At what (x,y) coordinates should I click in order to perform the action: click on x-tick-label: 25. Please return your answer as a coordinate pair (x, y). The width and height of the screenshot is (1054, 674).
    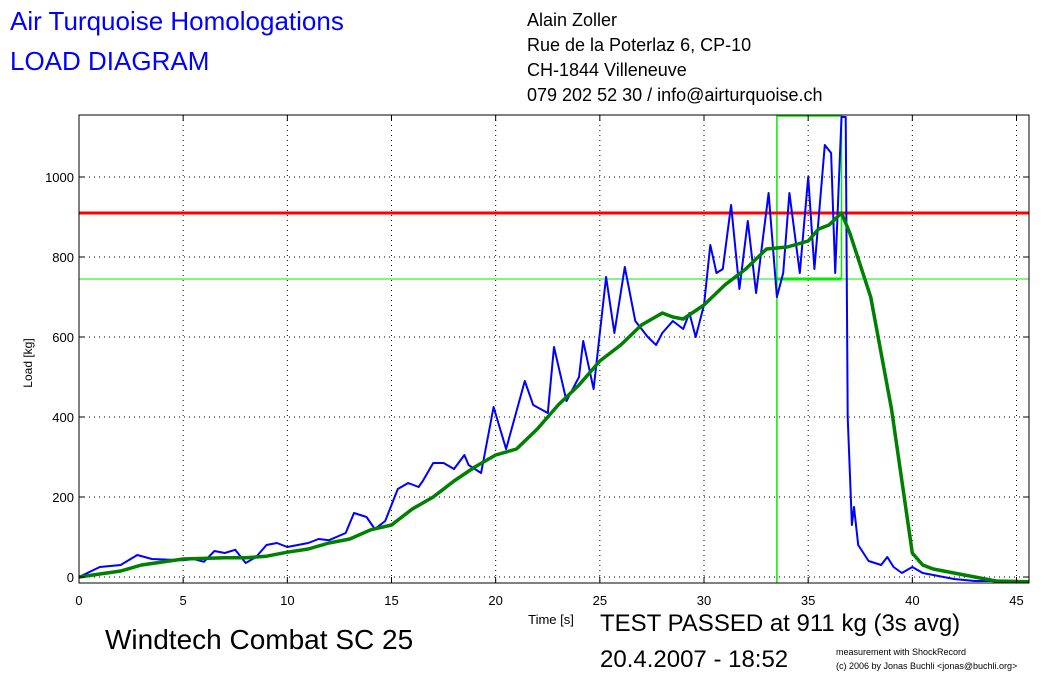
    Looking at the image, I should click on (600, 600).